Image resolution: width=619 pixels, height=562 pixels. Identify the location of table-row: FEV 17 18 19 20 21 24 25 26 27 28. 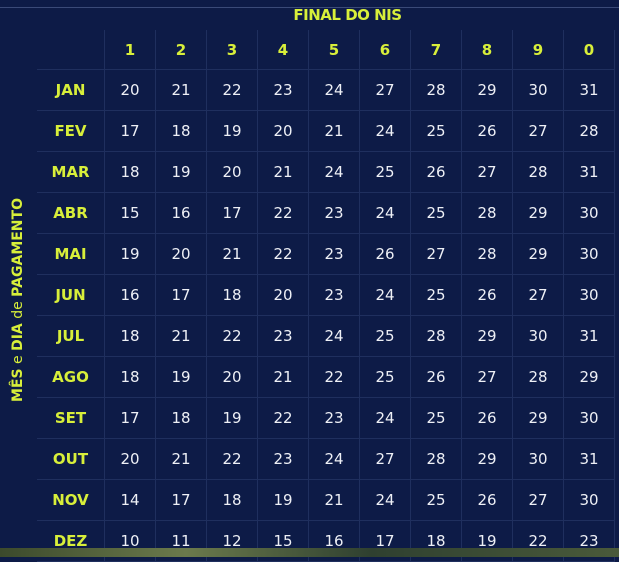
(326, 131).